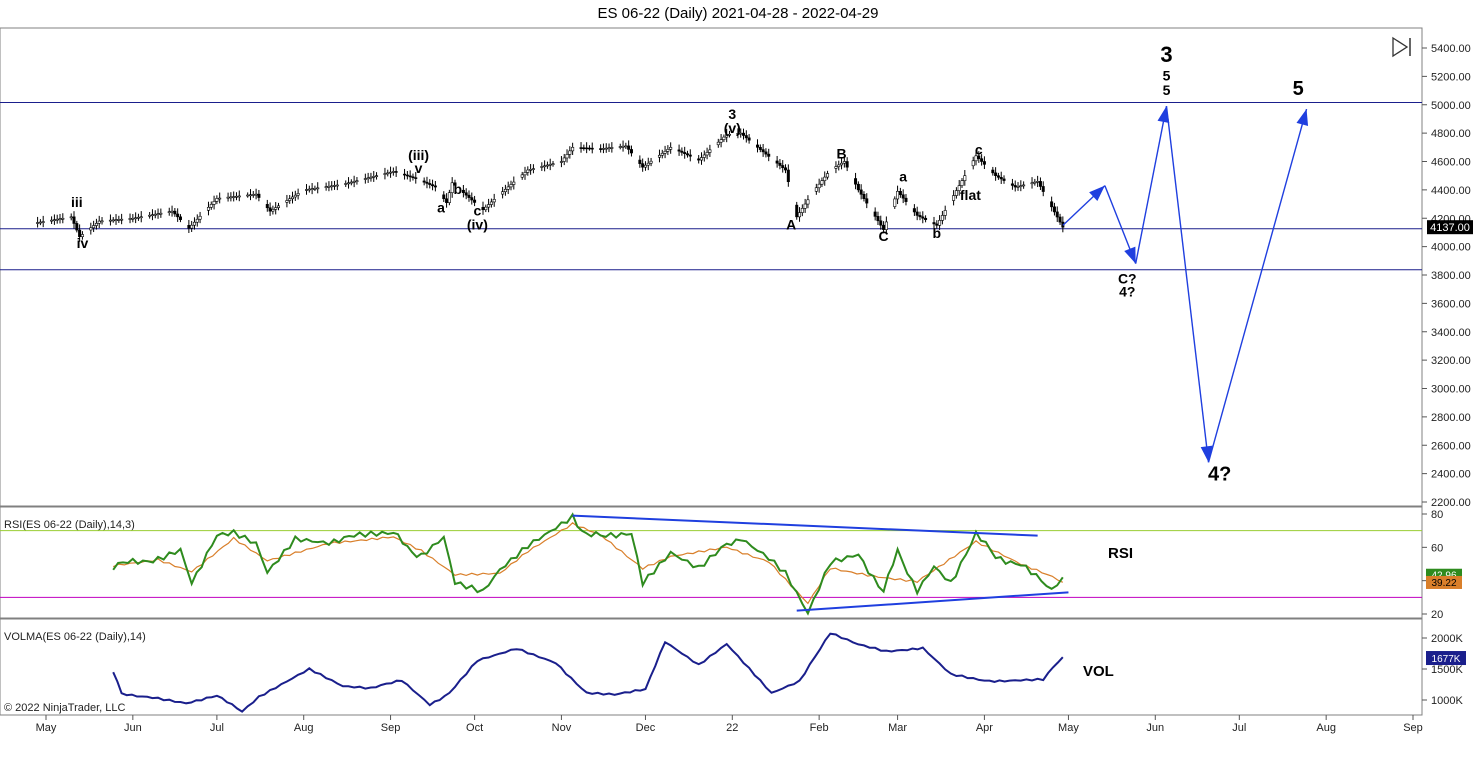 This screenshot has height=759, width=1484. What do you see at coordinates (1127, 279) in the screenshot?
I see `wave-label-17: C?` at bounding box center [1127, 279].